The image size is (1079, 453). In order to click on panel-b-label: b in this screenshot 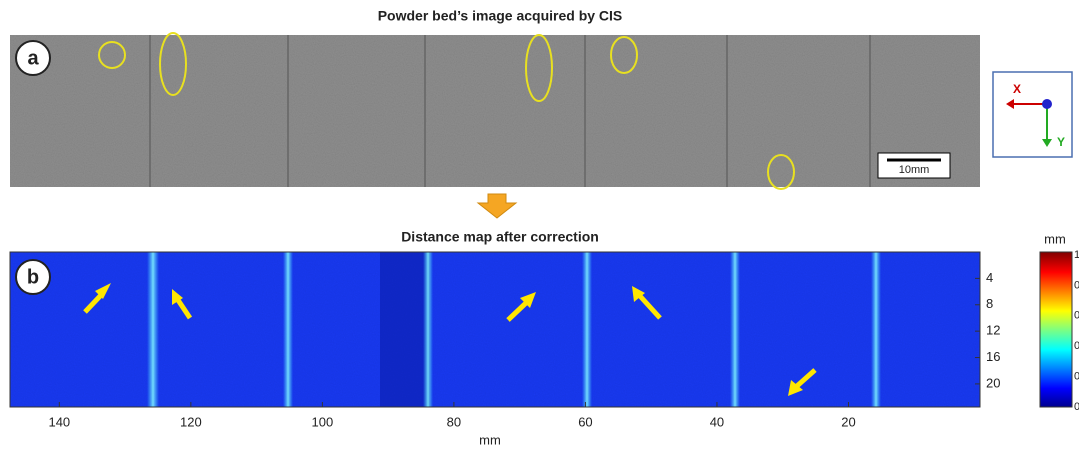, I will do `click(33, 277)`.